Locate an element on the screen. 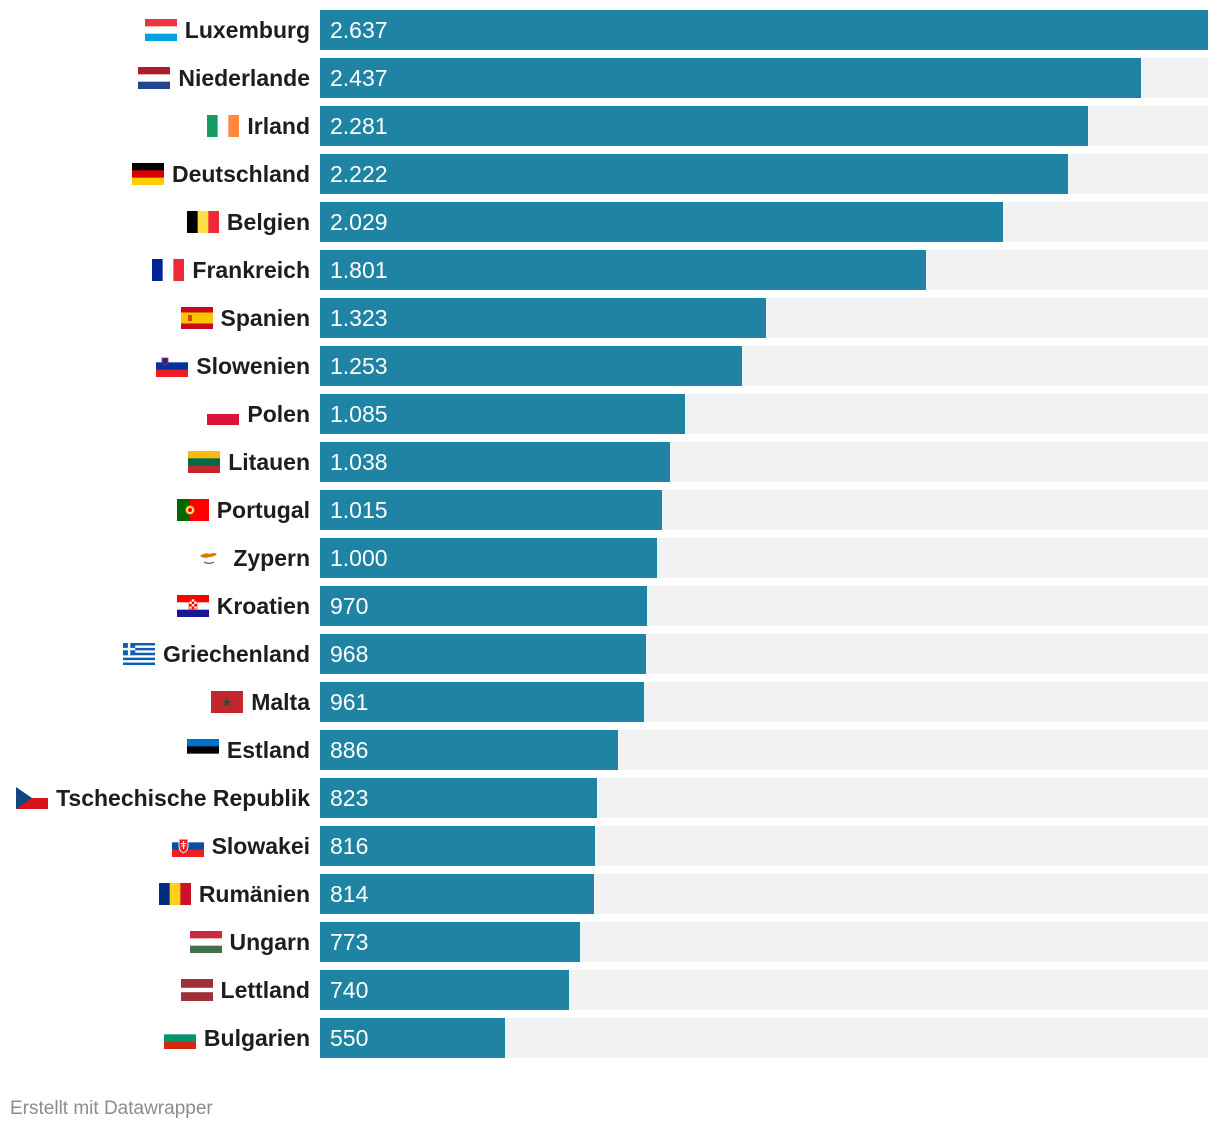 The image size is (1220, 1134). bar-track: 1.038 is located at coordinates (764, 462).